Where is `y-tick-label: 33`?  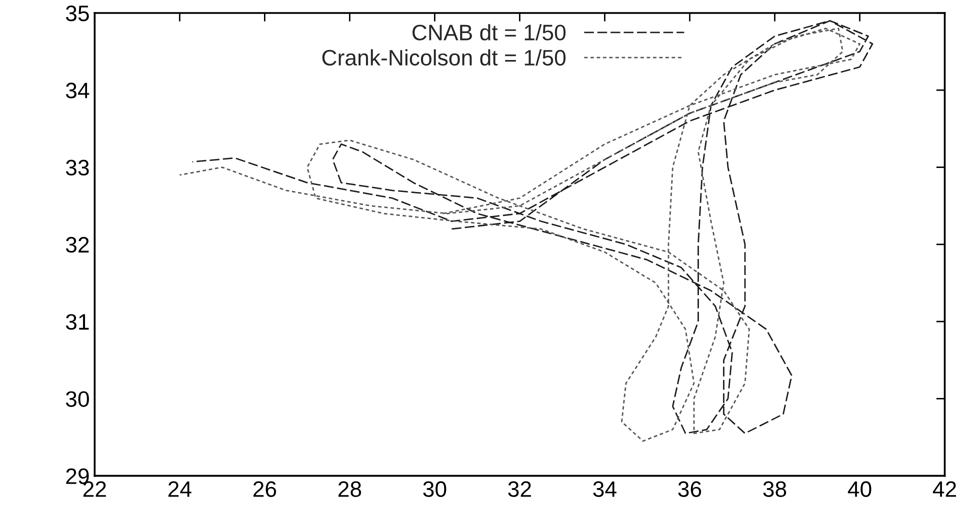 y-tick-label: 33 is located at coordinates (77, 168).